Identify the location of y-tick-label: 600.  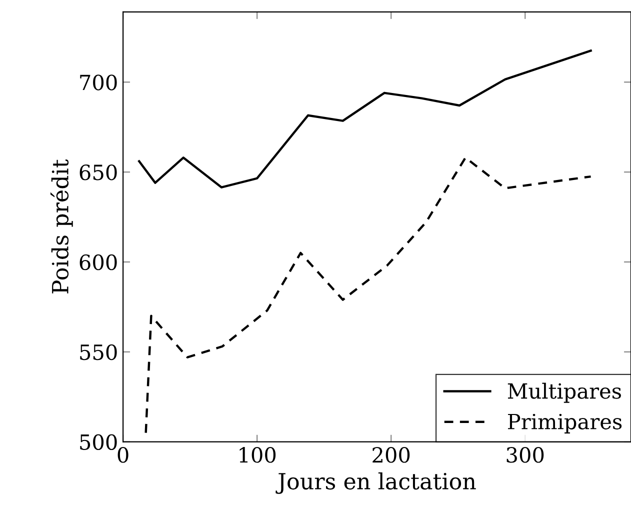
(98, 262).